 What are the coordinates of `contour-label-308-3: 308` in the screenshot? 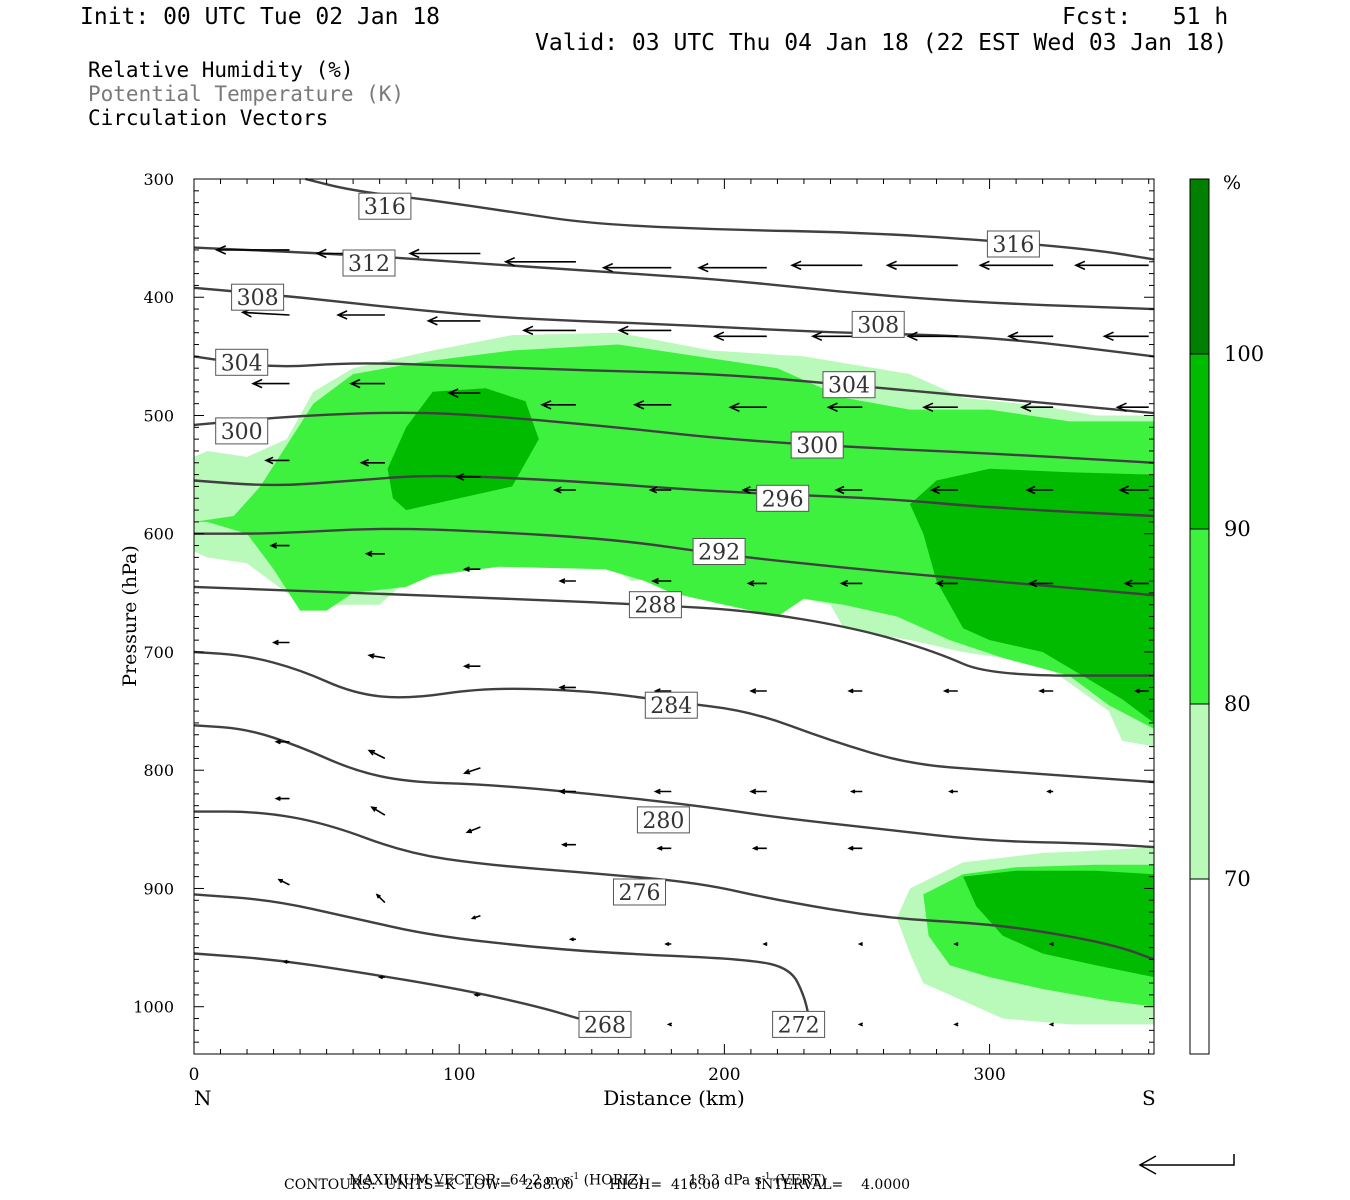 It's located at (258, 297).